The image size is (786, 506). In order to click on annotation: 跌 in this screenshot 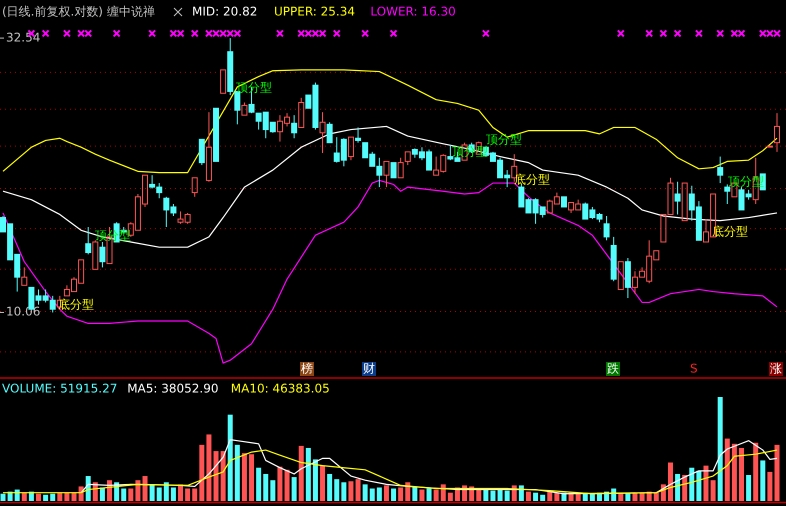, I will do `click(613, 368)`.